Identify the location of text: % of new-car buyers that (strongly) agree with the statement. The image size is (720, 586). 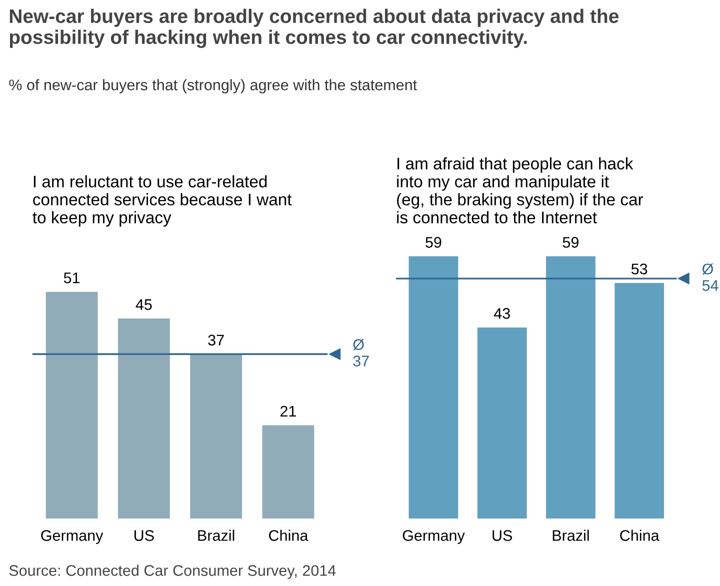
(213, 86).